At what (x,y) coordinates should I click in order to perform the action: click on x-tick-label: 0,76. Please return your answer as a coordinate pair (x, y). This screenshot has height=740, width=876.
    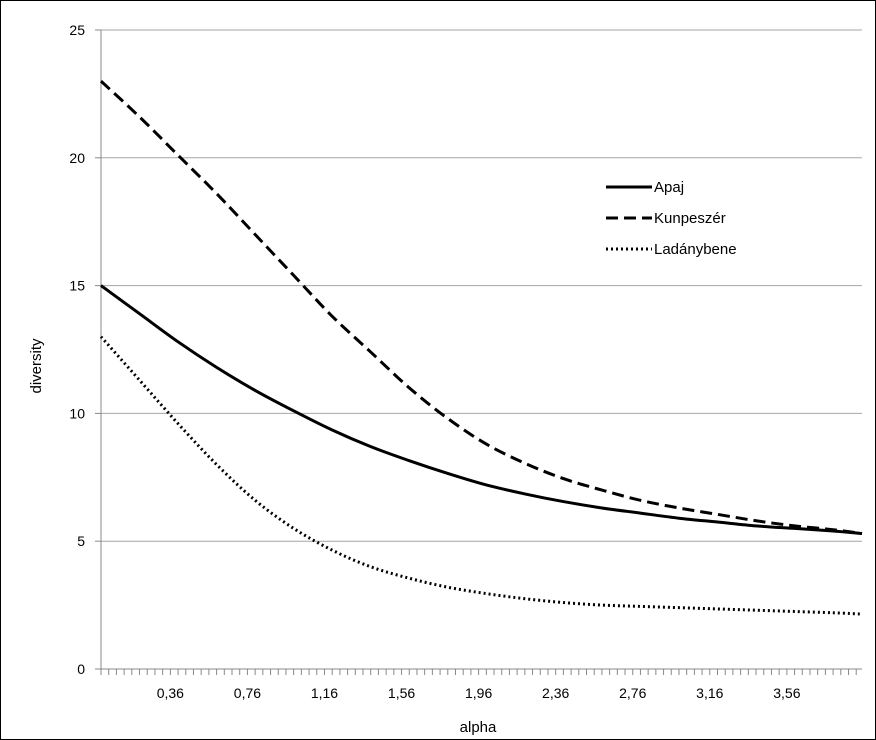
    Looking at the image, I should click on (247, 693).